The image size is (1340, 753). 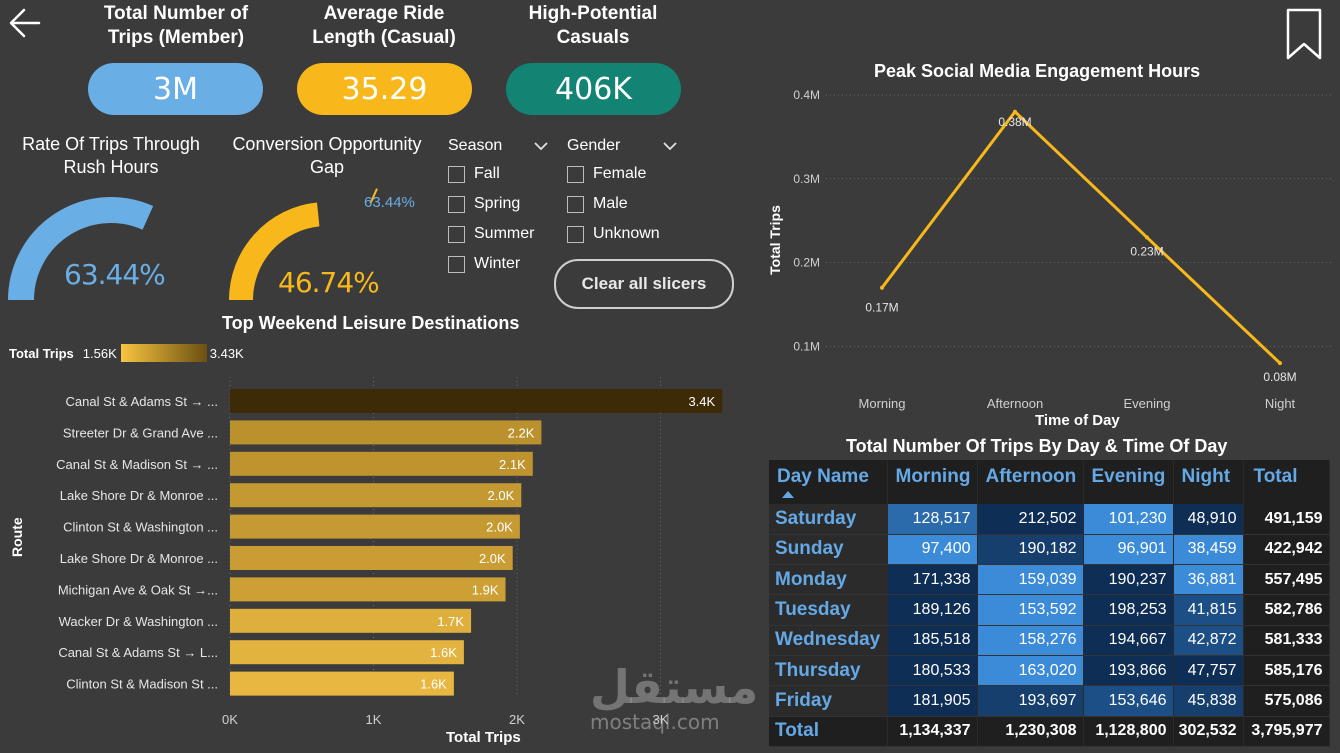 I want to click on matrix-day-cell: Tuesday, so click(x=828, y=610).